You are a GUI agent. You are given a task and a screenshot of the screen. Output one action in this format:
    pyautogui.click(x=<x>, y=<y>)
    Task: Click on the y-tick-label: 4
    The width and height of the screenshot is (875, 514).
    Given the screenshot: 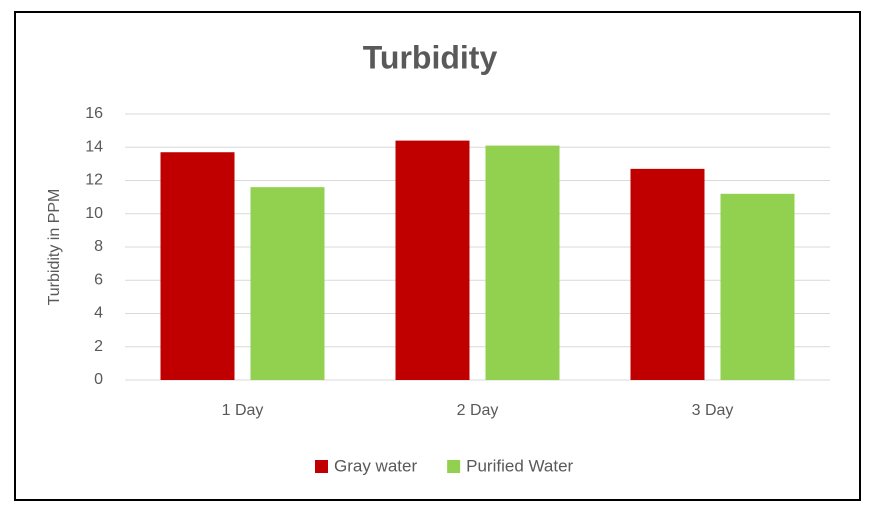 What is the action you would take?
    pyautogui.click(x=98, y=313)
    